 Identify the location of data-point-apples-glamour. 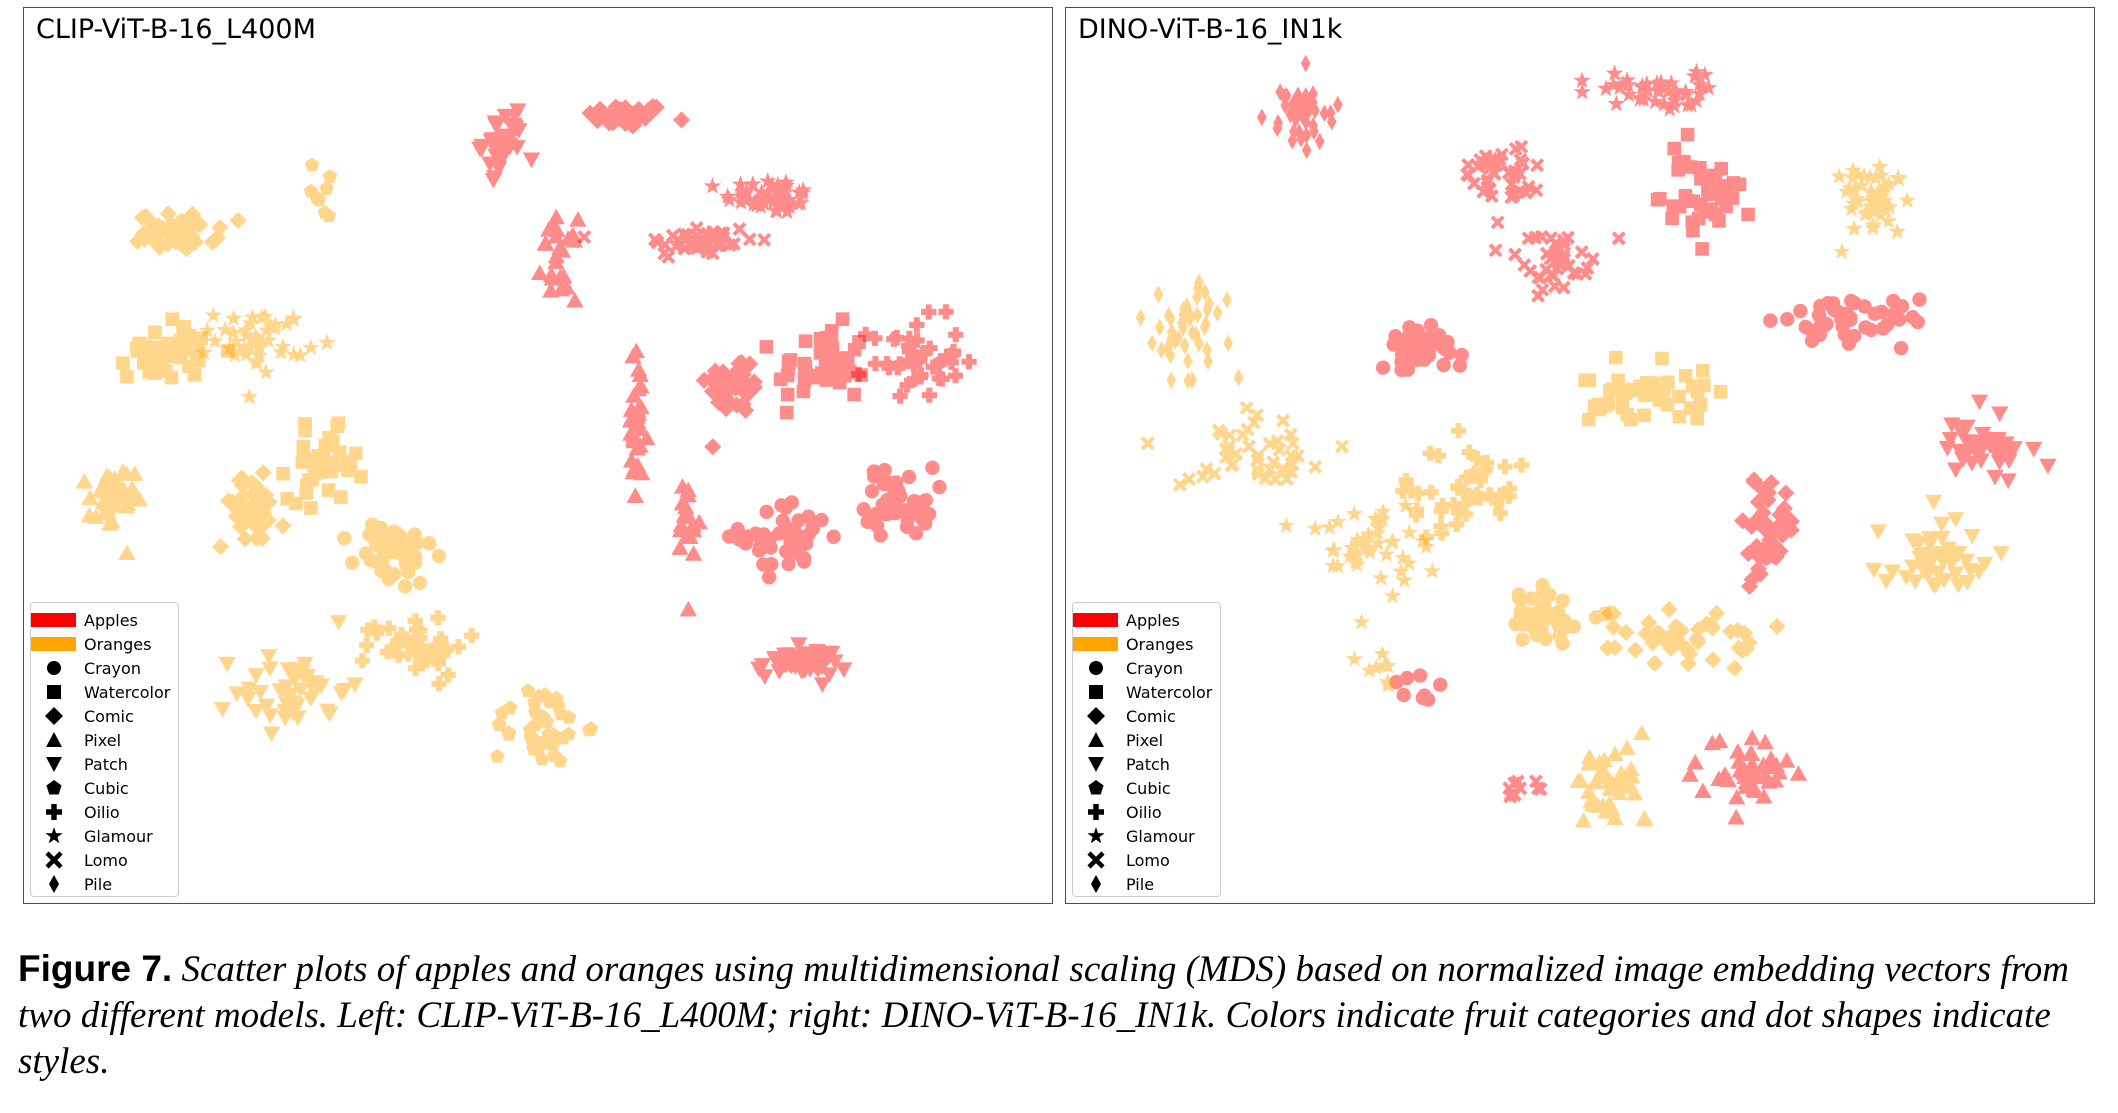
(1661, 81).